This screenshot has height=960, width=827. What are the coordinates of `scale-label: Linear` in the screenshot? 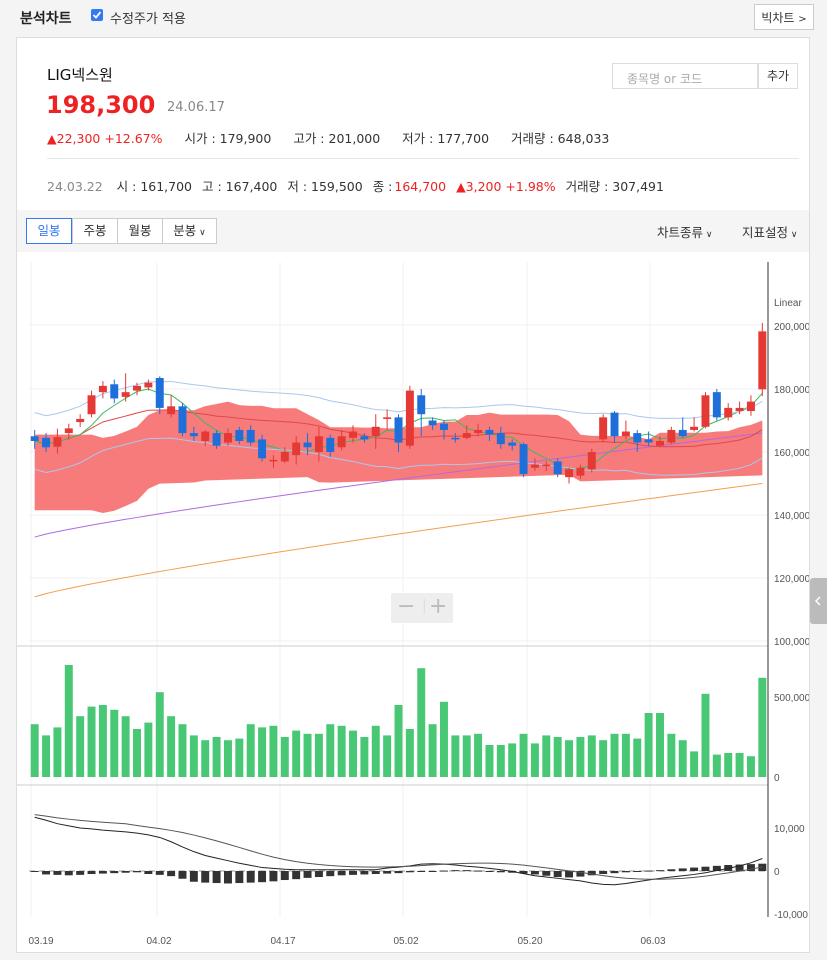 It's located at (788, 303).